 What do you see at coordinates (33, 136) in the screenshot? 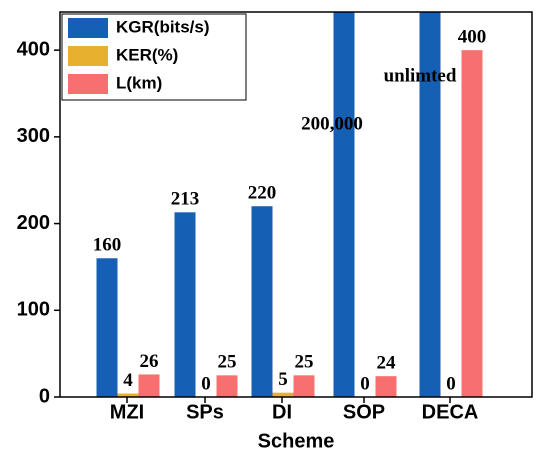
I see `y-tick-label: 300` at bounding box center [33, 136].